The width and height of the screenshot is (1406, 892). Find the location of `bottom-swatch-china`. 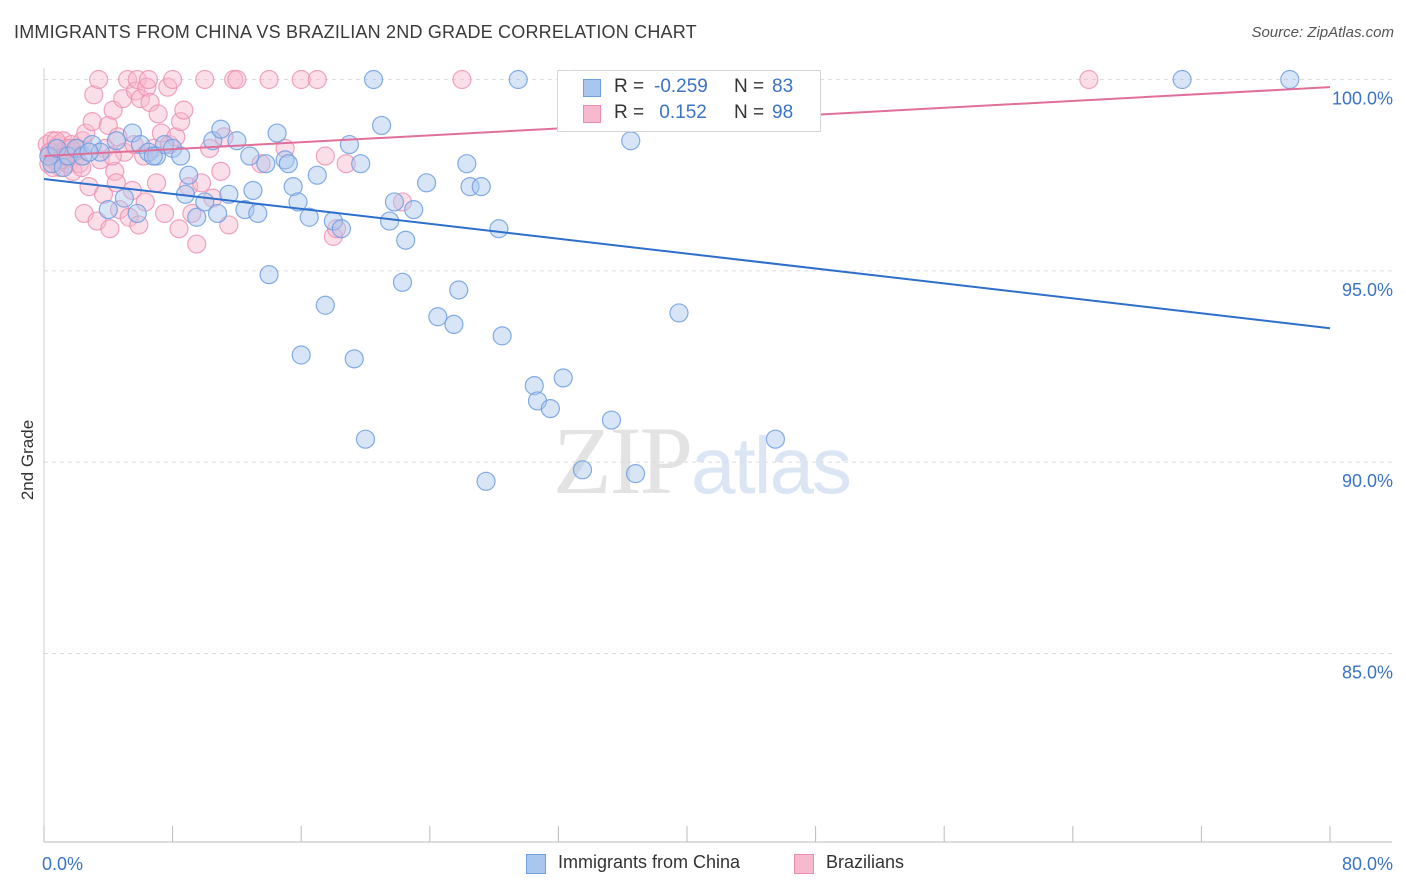

bottom-swatch-china is located at coordinates (536, 864).